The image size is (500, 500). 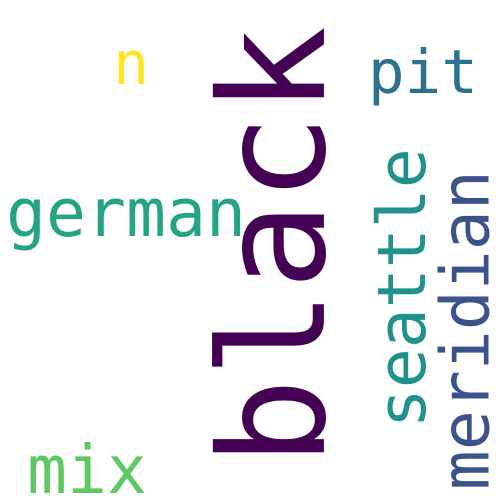 What do you see at coordinates (131, 65) in the screenshot?
I see `word-n: n` at bounding box center [131, 65].